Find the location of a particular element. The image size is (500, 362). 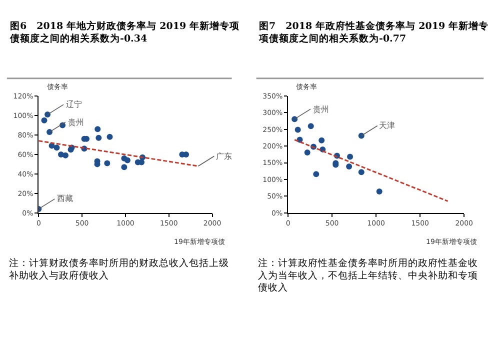

annotation: 辽宁 is located at coordinates (74, 104).